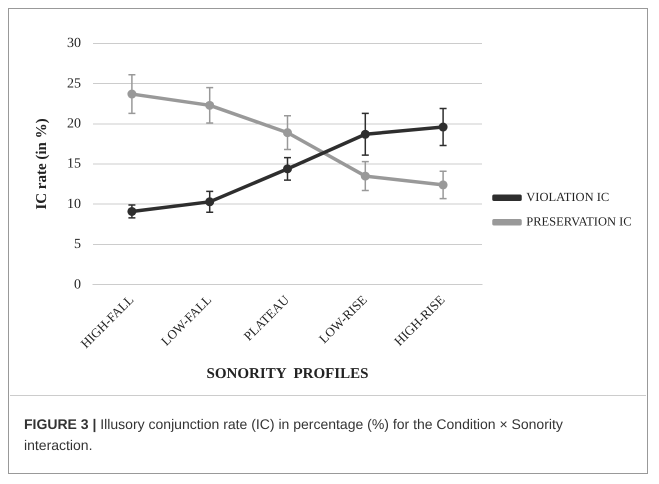 The height and width of the screenshot is (484, 659). I want to click on y-axis-title: IC rate (in %), so click(42, 164).